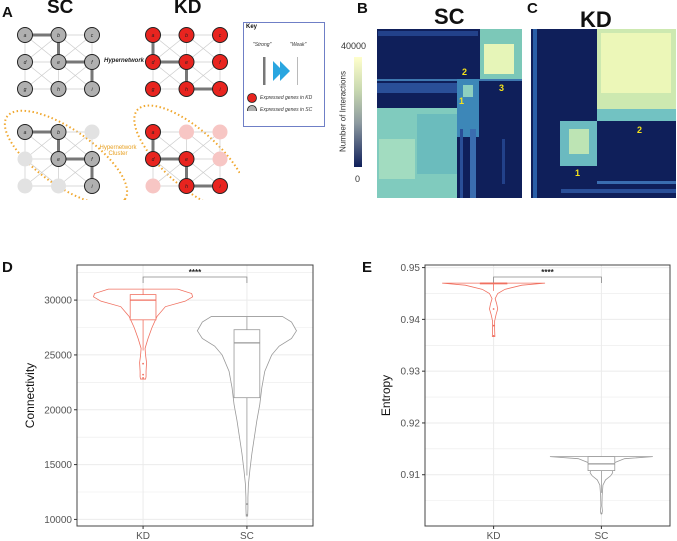  I want to click on kd-hypernetwork-node-label: g, so click(153, 90).